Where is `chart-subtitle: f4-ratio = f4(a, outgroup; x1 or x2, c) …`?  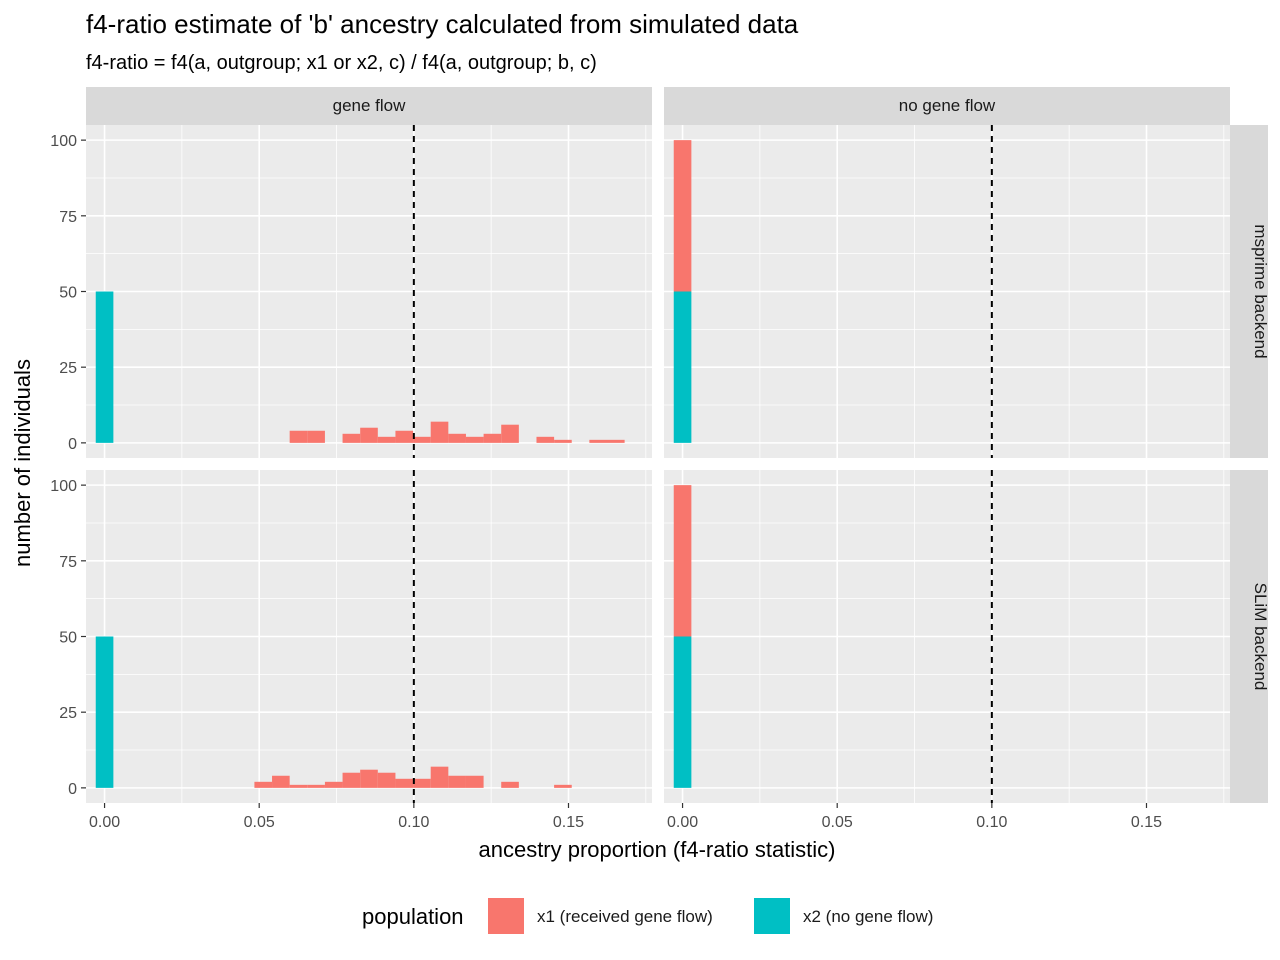
chart-subtitle: f4-ratio = f4(a, outgroup; x1 or x2, c) … is located at coordinates (341, 63).